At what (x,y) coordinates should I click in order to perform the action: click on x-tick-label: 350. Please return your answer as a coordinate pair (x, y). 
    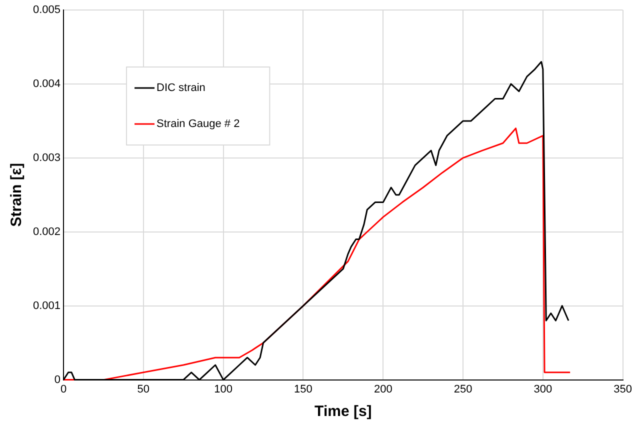
    Looking at the image, I should click on (623, 389).